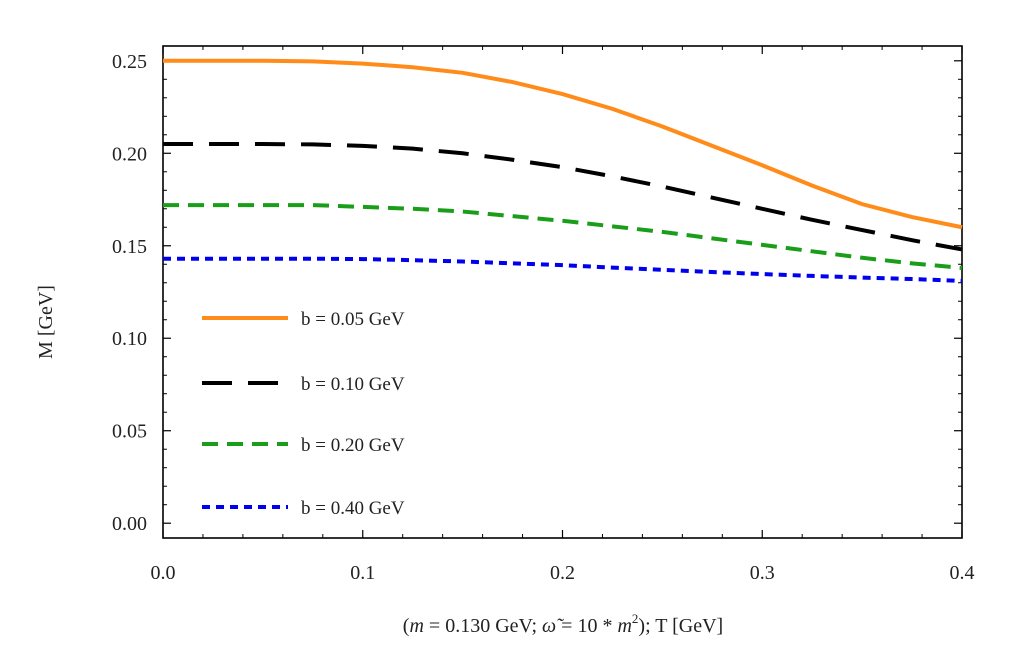 The width and height of the screenshot is (1009, 658). Describe the element at coordinates (129, 432) in the screenshot. I see `y-tick-label: 0.05` at that location.